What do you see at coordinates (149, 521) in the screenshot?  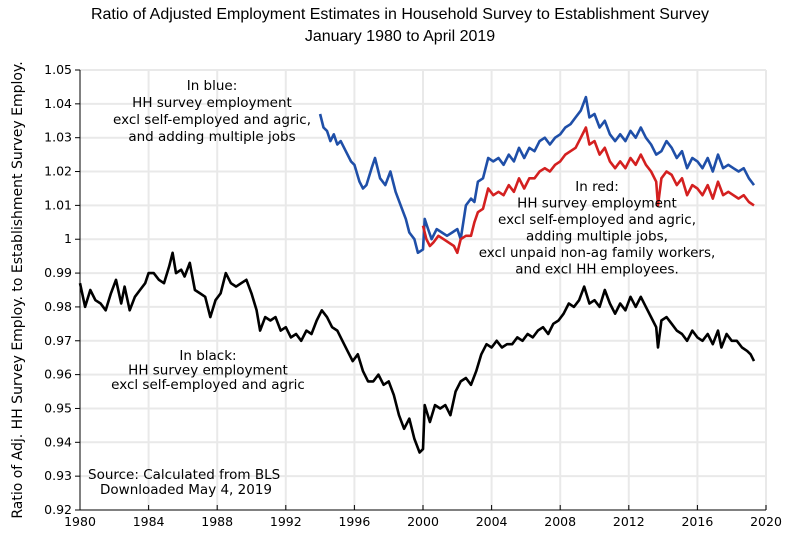 I see `x-tick-label: 1984` at bounding box center [149, 521].